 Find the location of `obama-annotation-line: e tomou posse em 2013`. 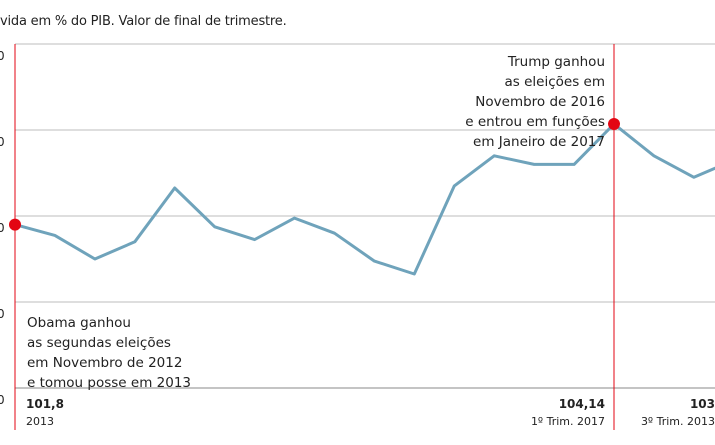

obama-annotation-line: e tomou posse em 2013 is located at coordinates (109, 383).